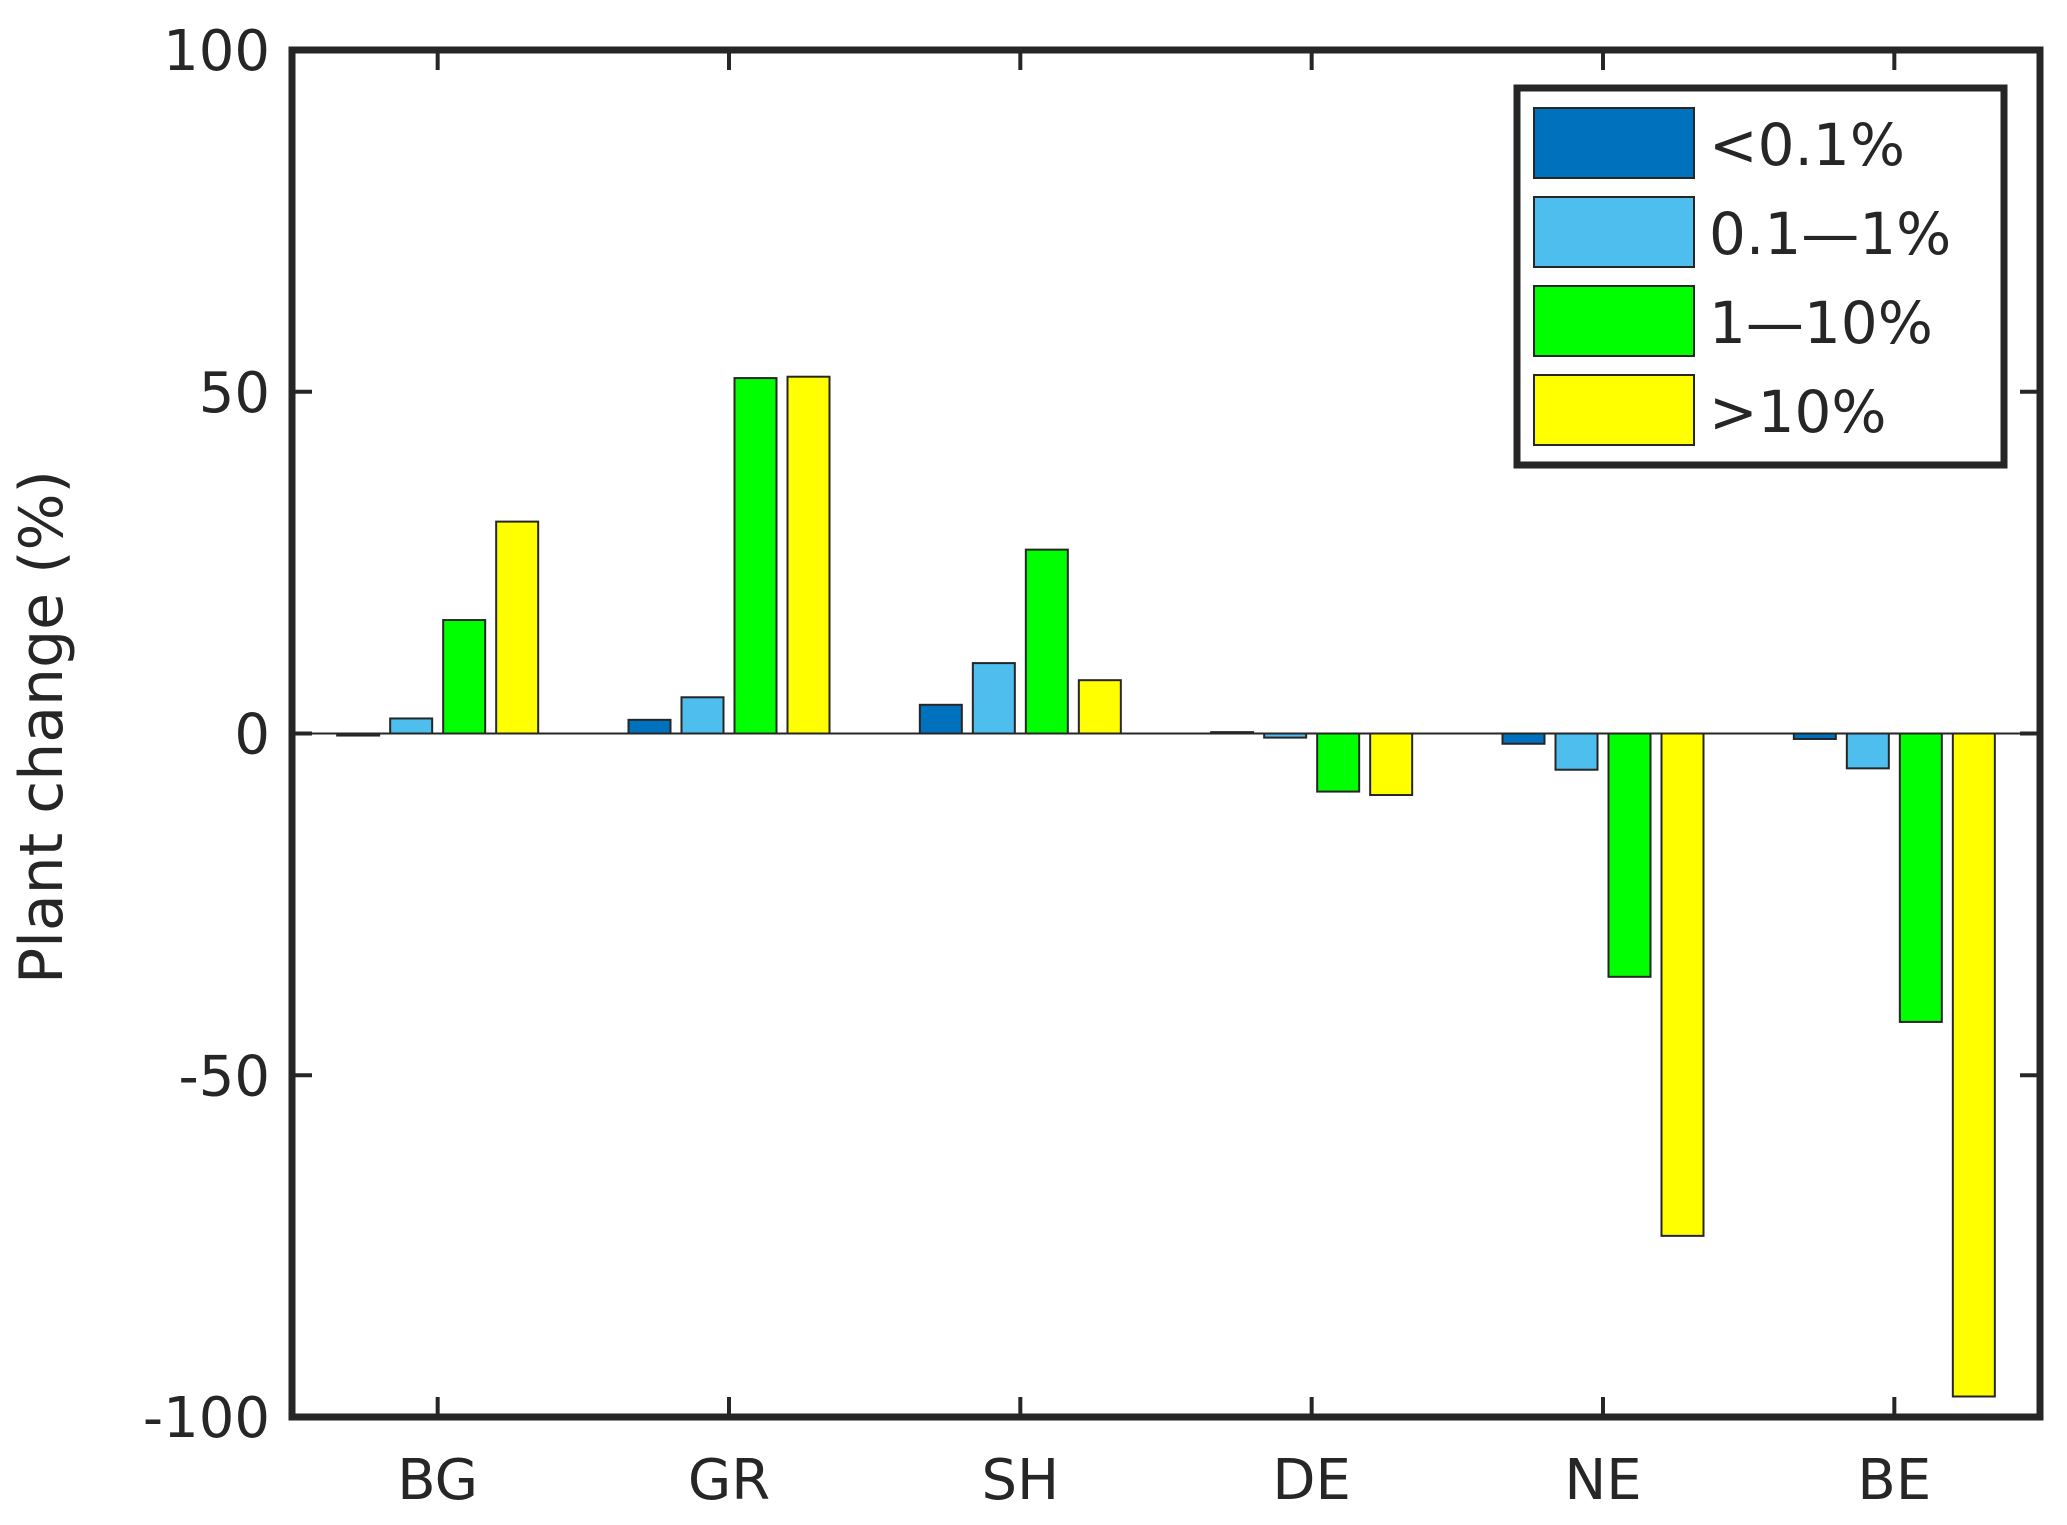 The width and height of the screenshot is (2067, 1525). I want to click on legend-label-0: <0.1%, so click(1807, 145).